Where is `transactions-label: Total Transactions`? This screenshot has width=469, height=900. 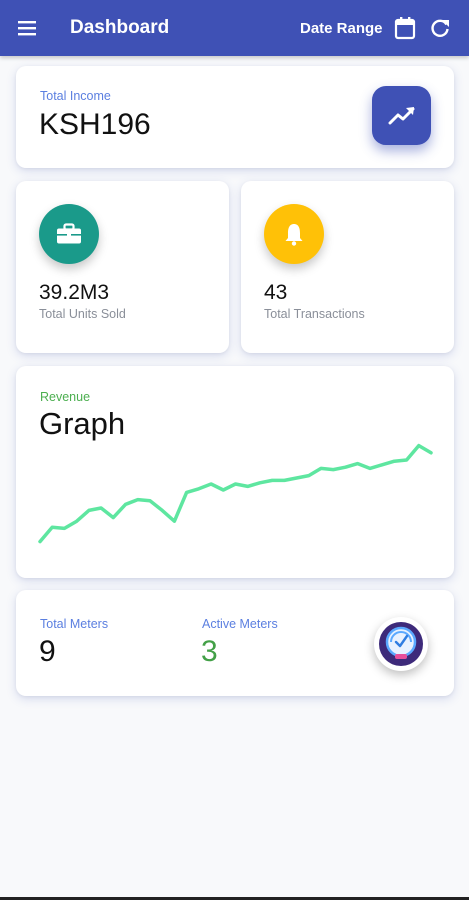
transactions-label: Total Transactions is located at coordinates (314, 314).